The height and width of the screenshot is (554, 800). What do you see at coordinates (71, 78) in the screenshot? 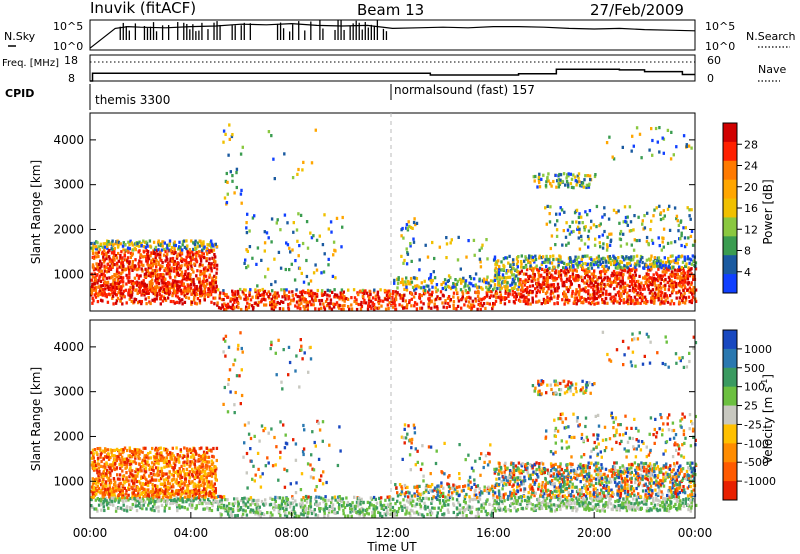
I see `freq-tick-bottom: 8` at bounding box center [71, 78].